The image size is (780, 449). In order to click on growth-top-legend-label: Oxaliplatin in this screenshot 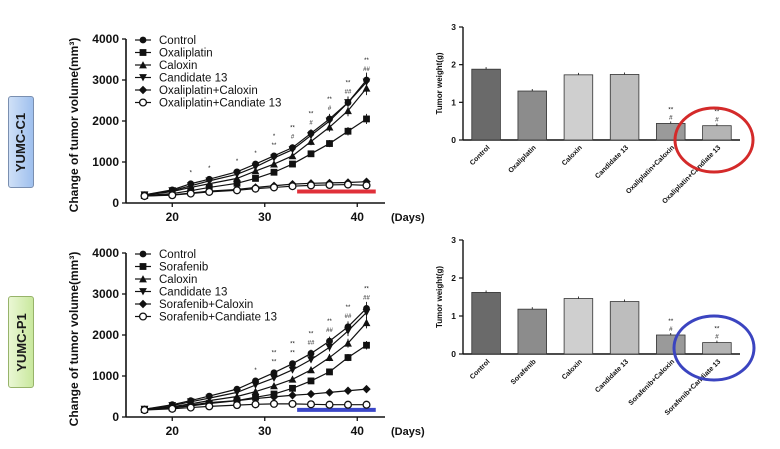, I will do `click(186, 54)`.